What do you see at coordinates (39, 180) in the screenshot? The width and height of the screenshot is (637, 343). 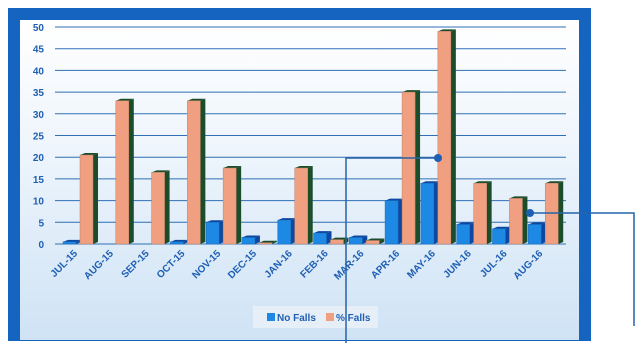 I see `y-tick-label: 15` at bounding box center [39, 180].